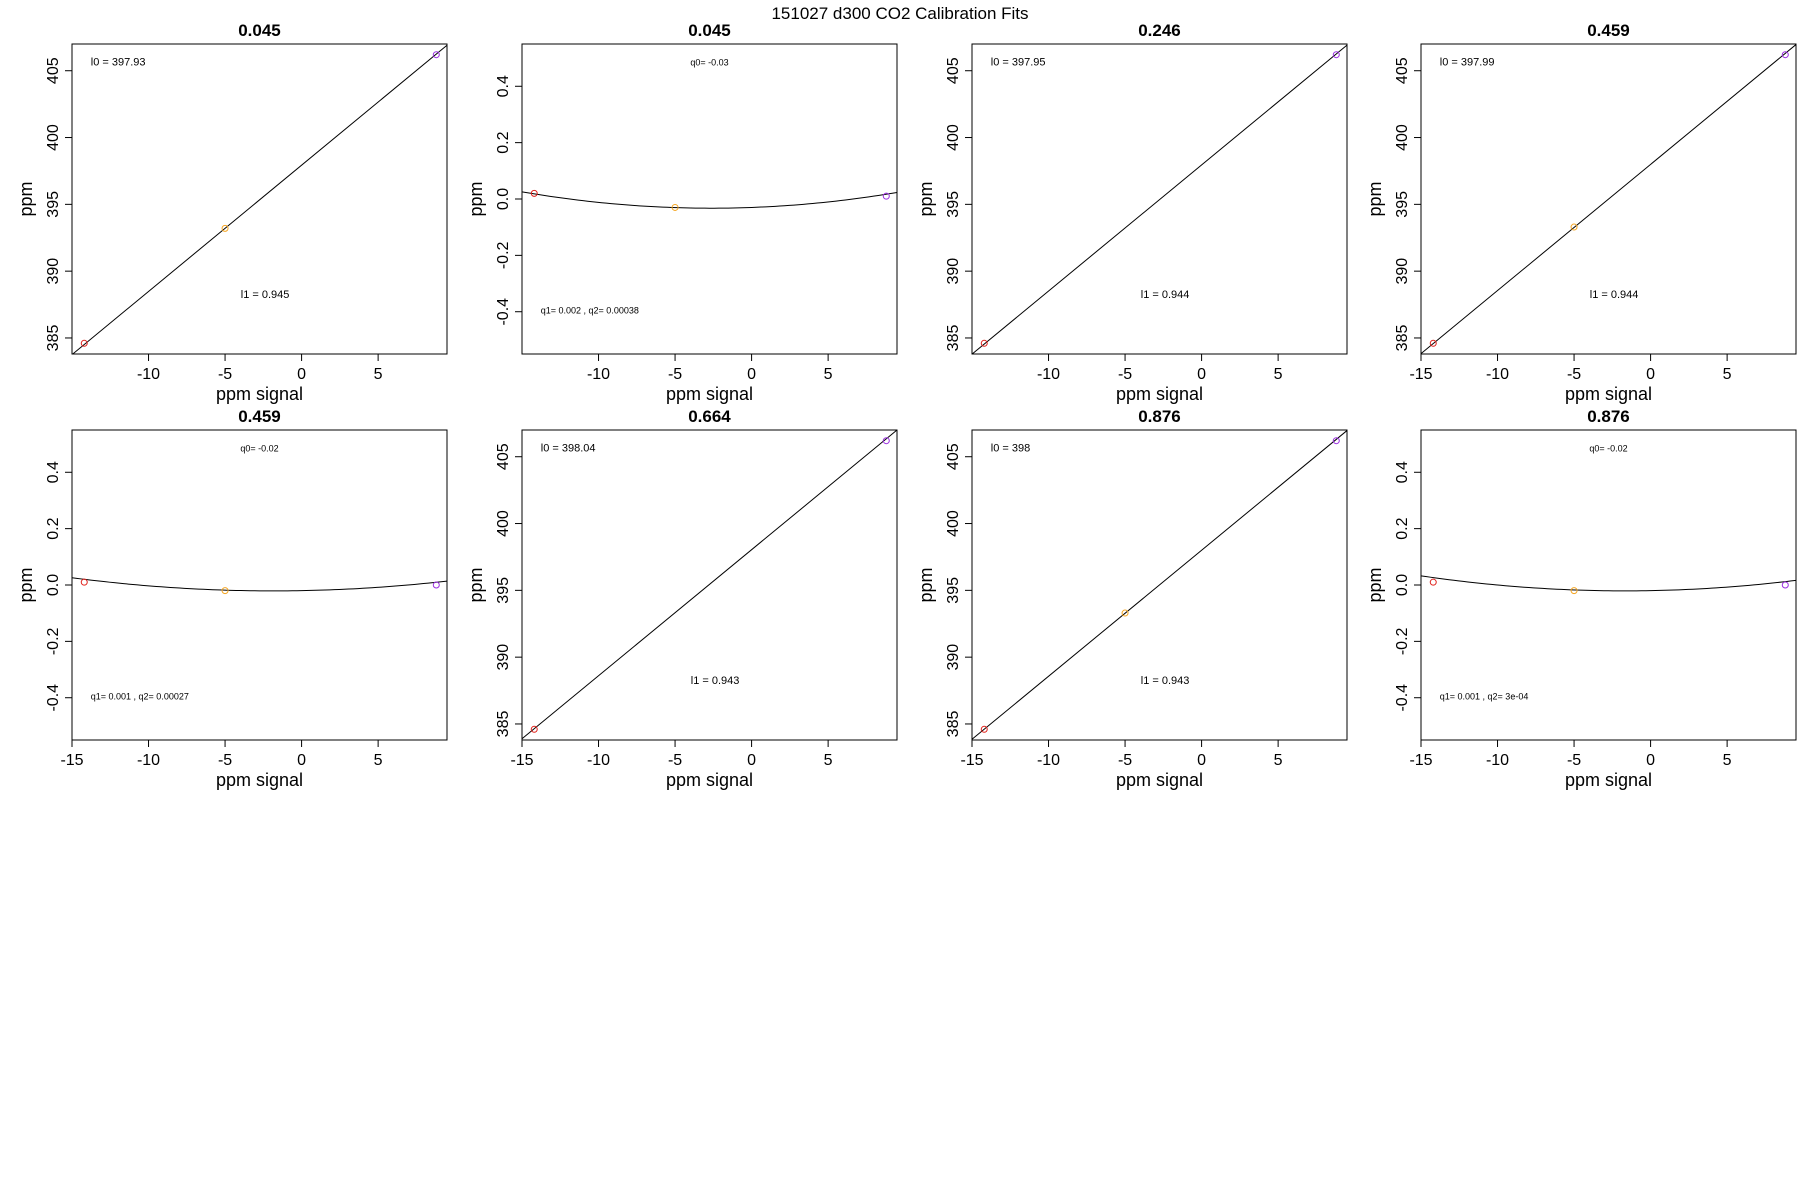 This screenshot has width=1800, height=1200. What do you see at coordinates (53, 528) in the screenshot?
I see `y-tick-label: 0.2` at bounding box center [53, 528].